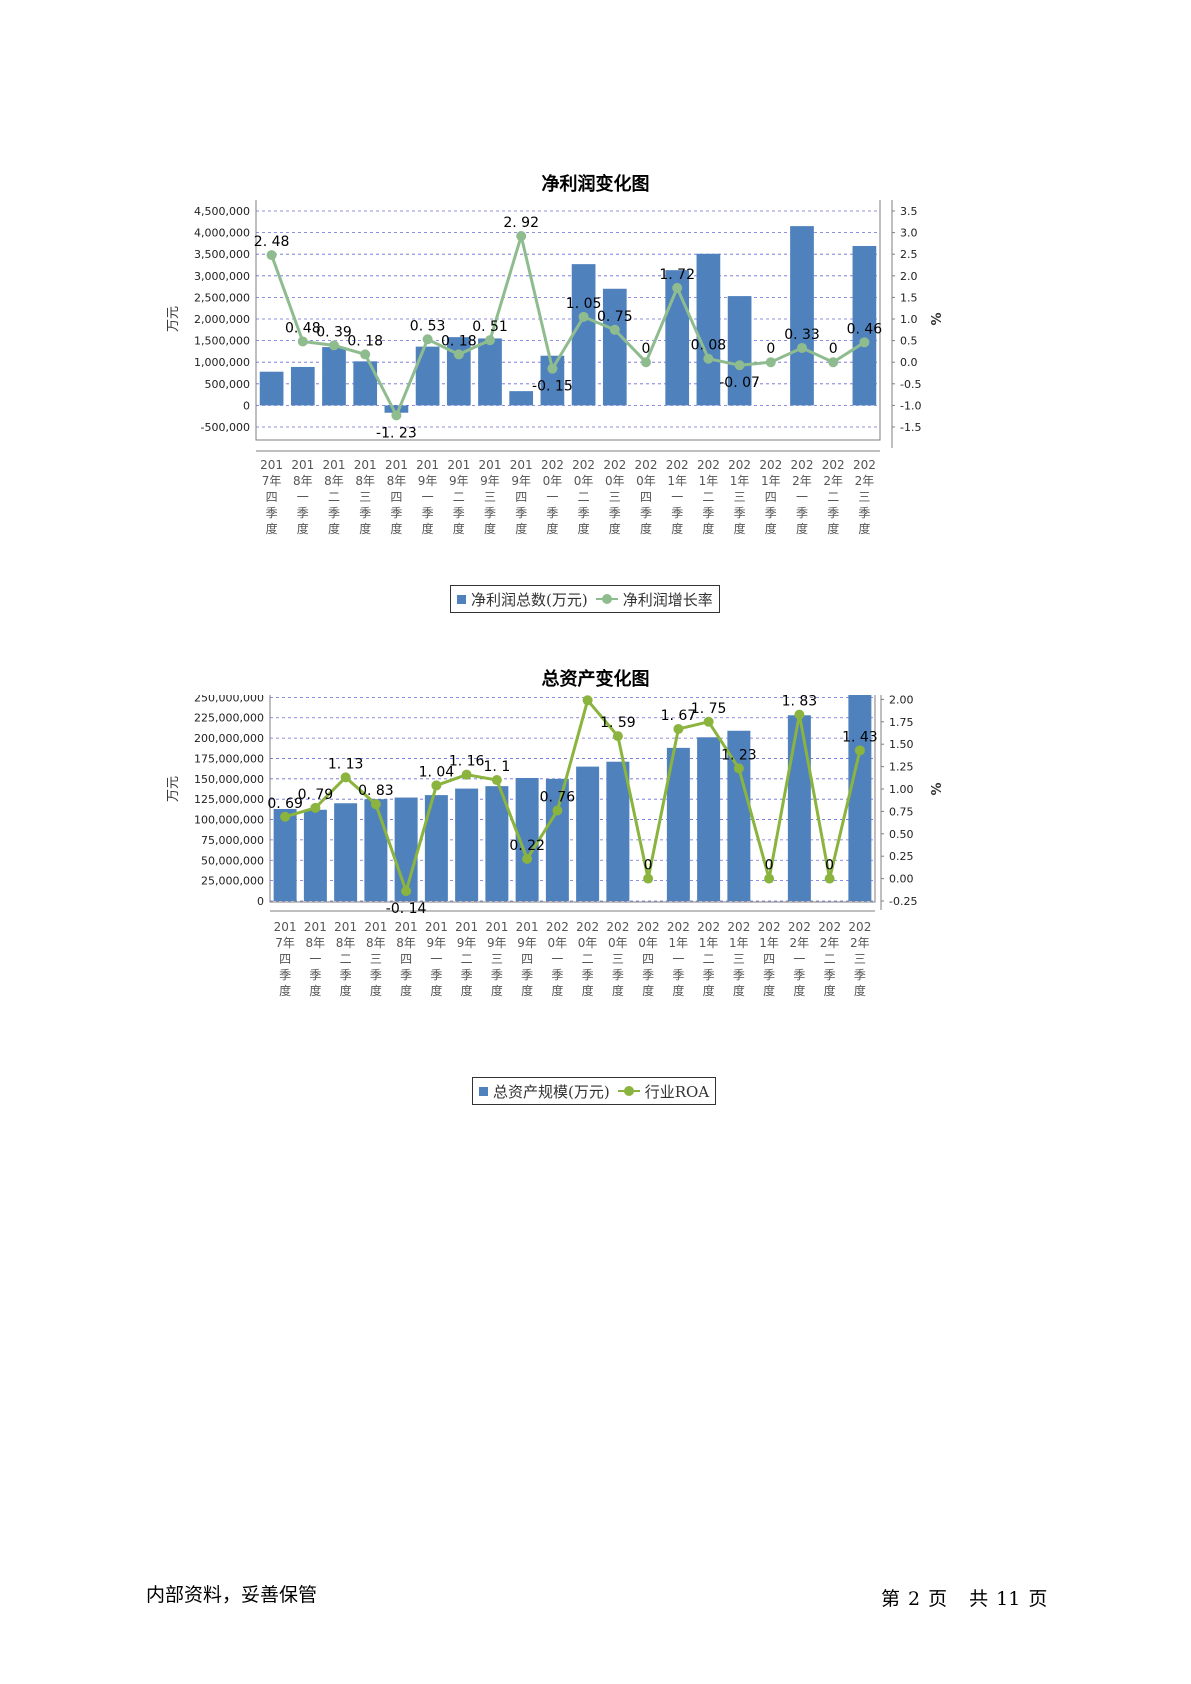 Image resolution: width=1191 pixels, height=1684 pixels. Describe the element at coordinates (901, 700) in the screenshot. I see `y2-tick-label: 2.00` at that location.